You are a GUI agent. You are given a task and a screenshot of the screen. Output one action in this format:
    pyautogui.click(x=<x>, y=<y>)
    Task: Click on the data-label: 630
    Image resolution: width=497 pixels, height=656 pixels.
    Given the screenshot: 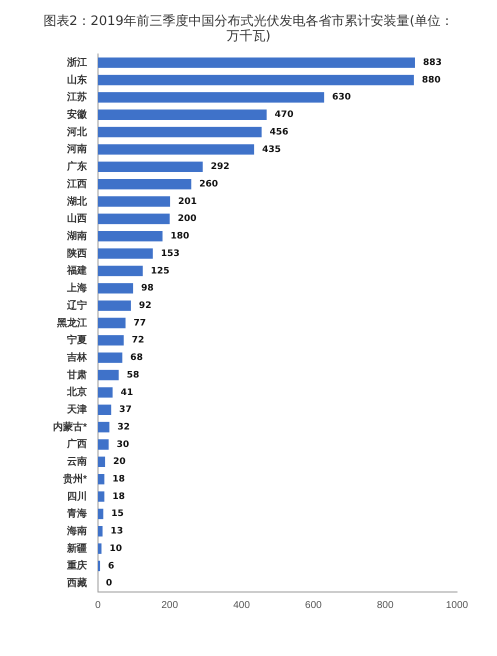 What is the action you would take?
    pyautogui.click(x=341, y=97)
    